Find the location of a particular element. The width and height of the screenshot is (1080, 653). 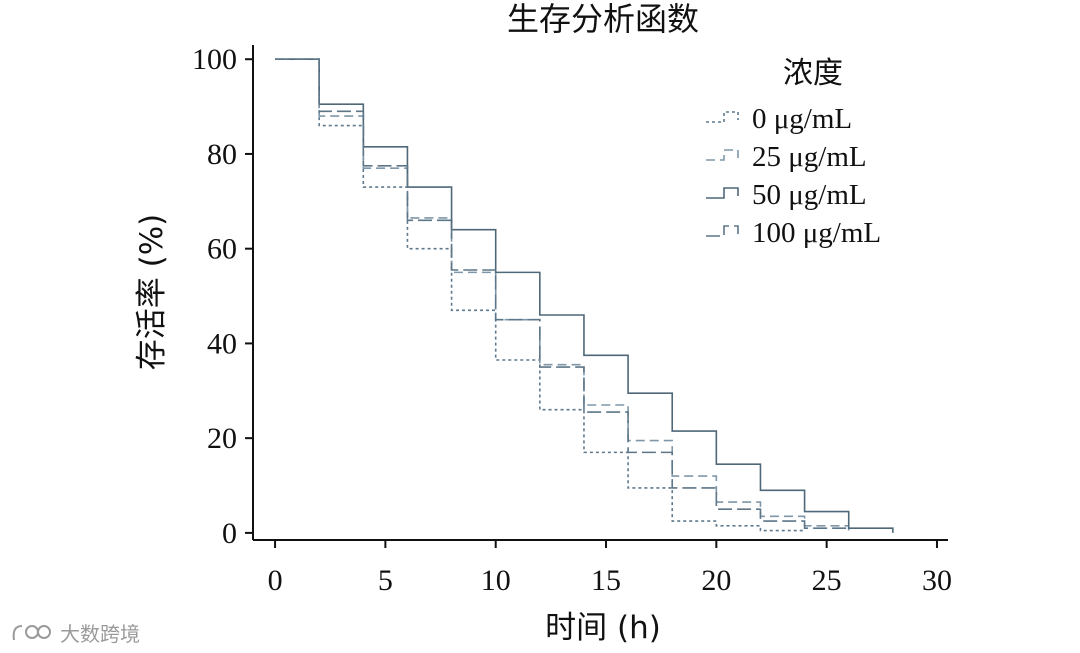

x-tick-label: 0 is located at coordinates (275, 580).